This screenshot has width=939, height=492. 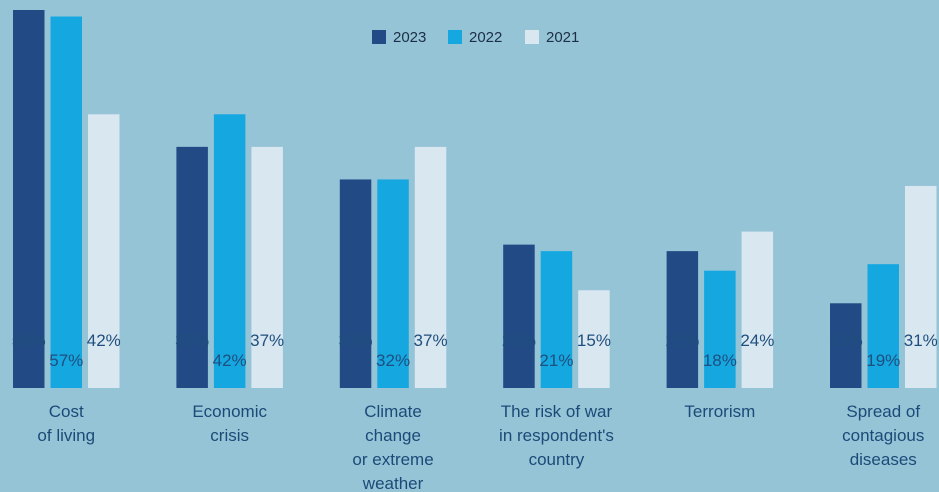 I want to click on category-label-2-line-1: change, so click(x=393, y=435).